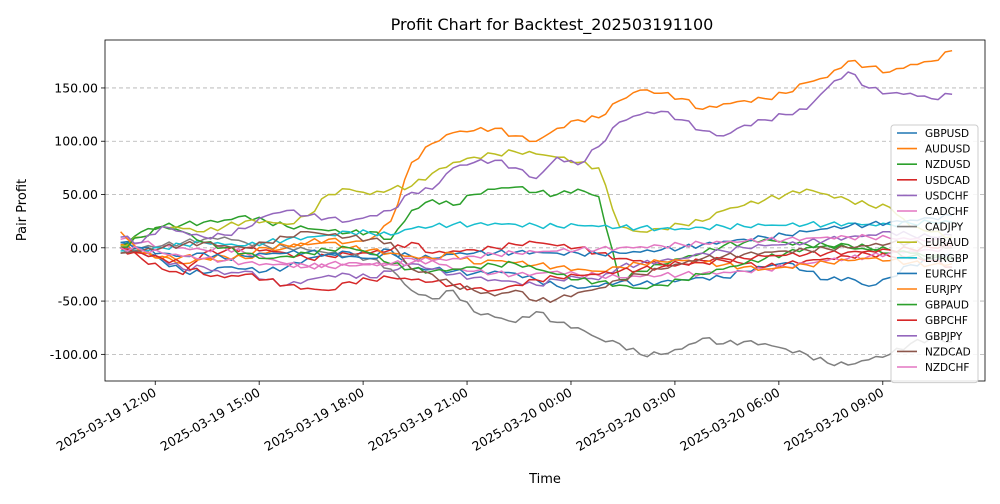  Describe the element at coordinates (521, 419) in the screenshot. I see `x-tick-label: 2025-03-20 00:00` at that location.